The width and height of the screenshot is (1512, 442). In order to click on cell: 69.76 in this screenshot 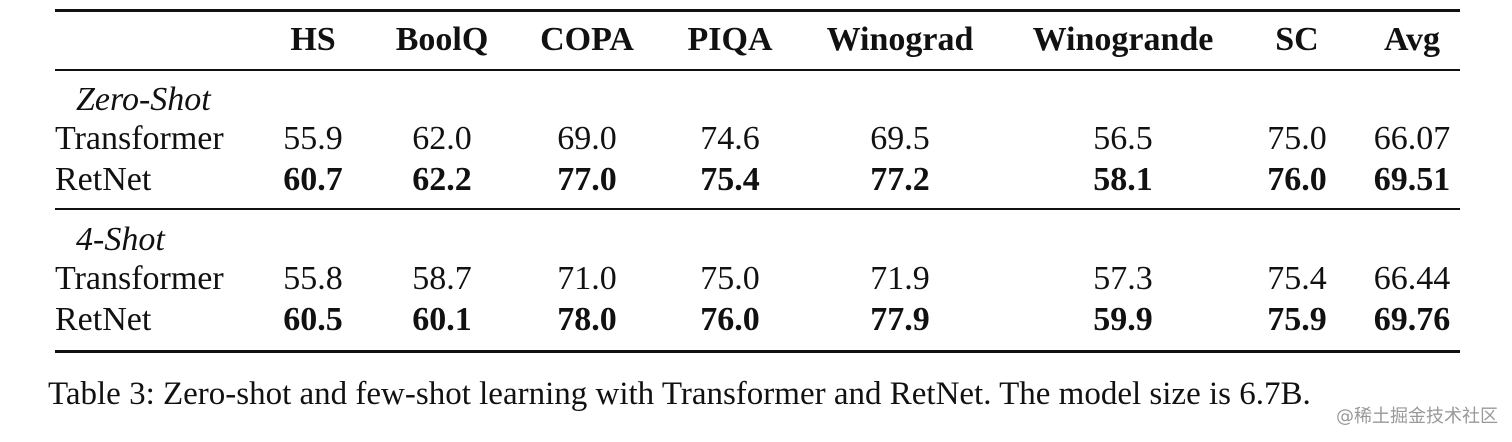, I will do `click(1412, 319)`.